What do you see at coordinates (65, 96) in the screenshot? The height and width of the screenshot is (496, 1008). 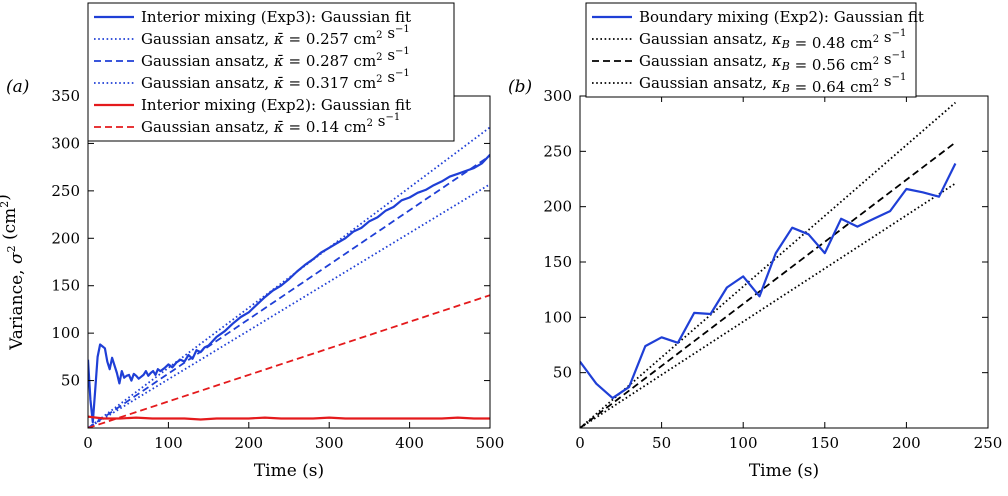 I see `y-tick-label: 350` at bounding box center [65, 96].